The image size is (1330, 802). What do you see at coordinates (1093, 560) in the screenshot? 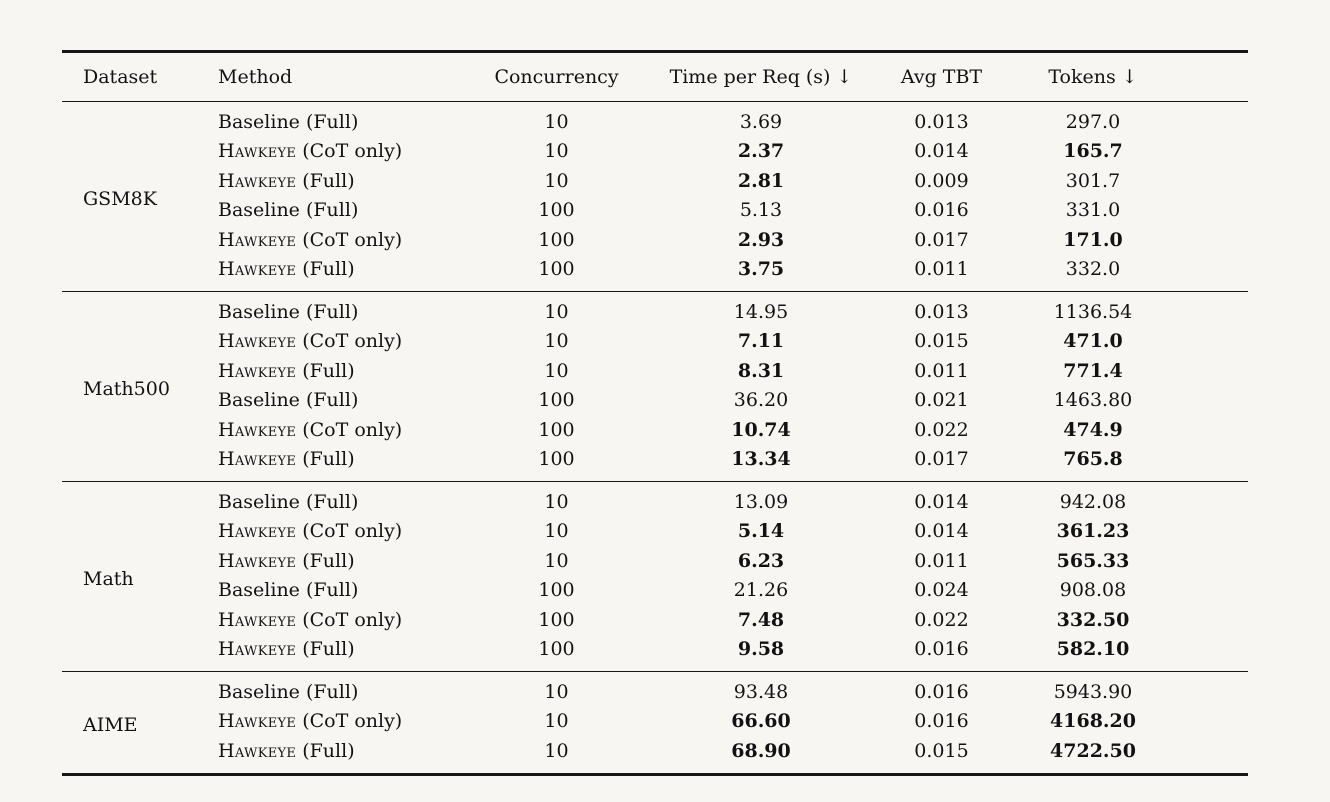
I see `tokens-cell: 565.33` at bounding box center [1093, 560].